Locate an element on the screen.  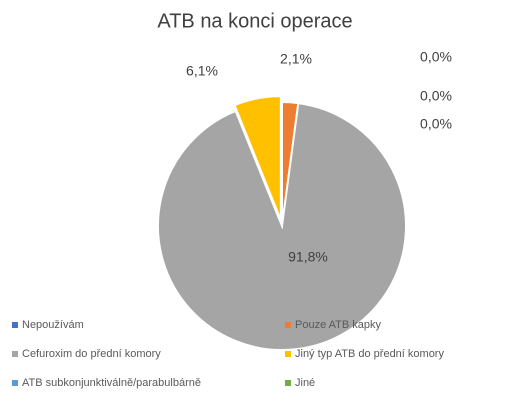
pie-slice is located at coordinates (257, 158).